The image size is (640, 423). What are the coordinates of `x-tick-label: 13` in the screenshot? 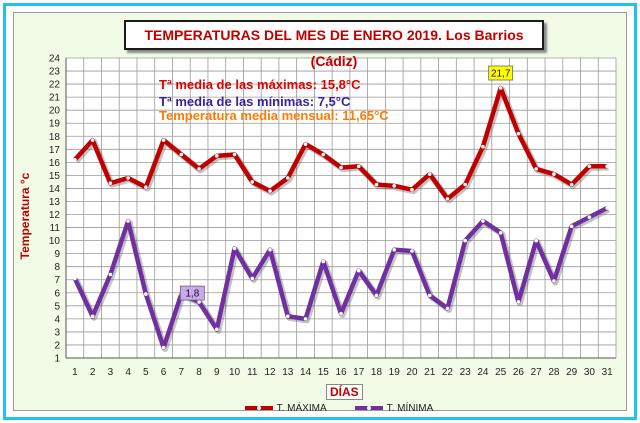 It's located at (288, 372).